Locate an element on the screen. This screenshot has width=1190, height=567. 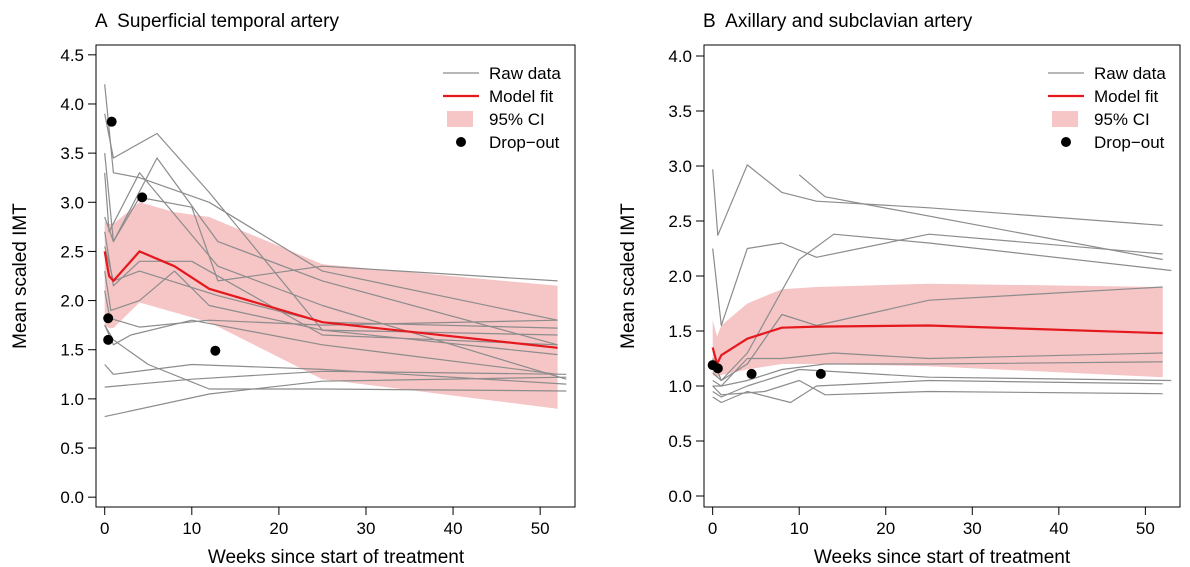
panel-b-x-tick-label: 0 is located at coordinates (712, 528).